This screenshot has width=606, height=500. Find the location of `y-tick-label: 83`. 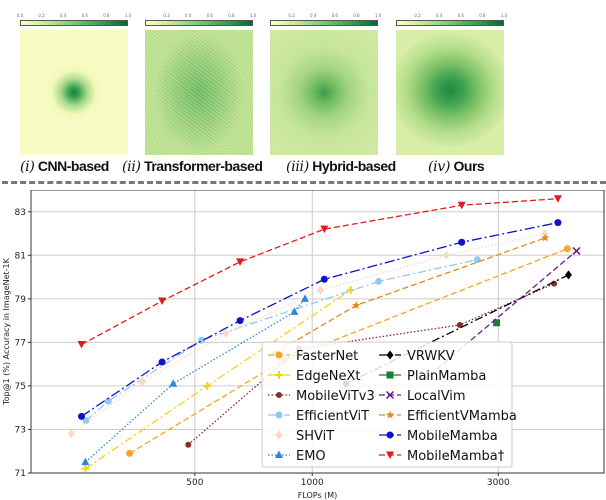

y-tick-label: 83 is located at coordinates (20, 213).